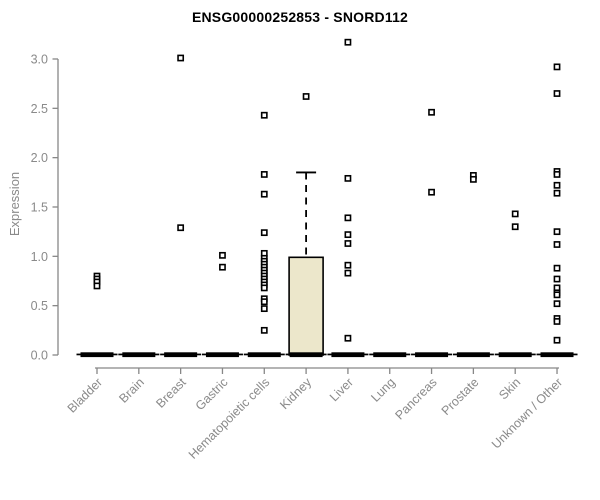  I want to click on x-category-label: Prostate, so click(460, 396).